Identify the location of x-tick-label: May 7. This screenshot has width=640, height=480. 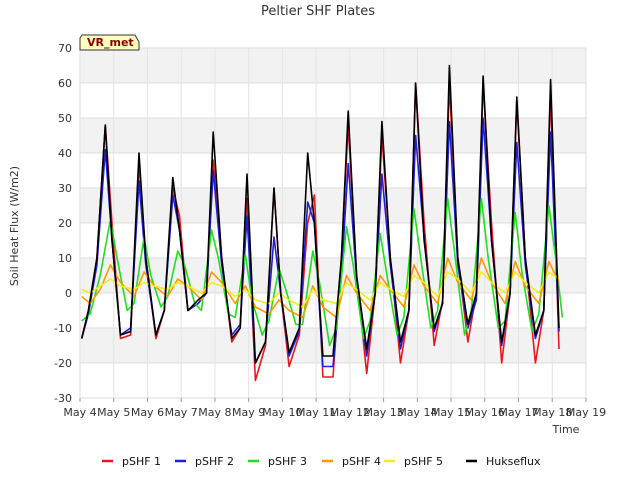
(181, 412).